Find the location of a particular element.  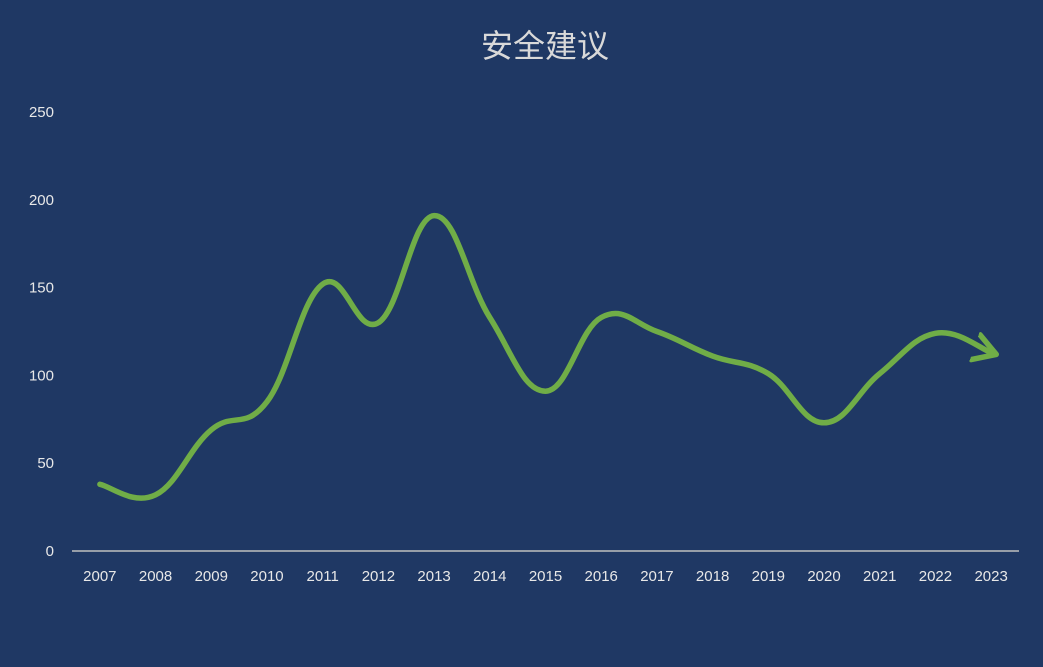

y-tick-label: 250 is located at coordinates (41, 112).